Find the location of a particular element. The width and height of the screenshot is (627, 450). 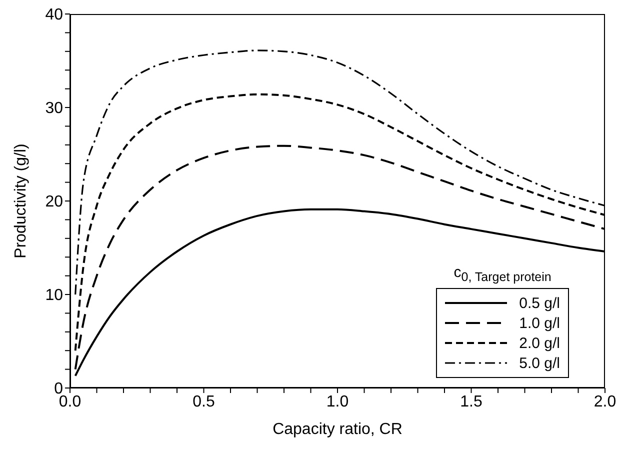

legend-label: 1.0 g/l is located at coordinates (539, 323).